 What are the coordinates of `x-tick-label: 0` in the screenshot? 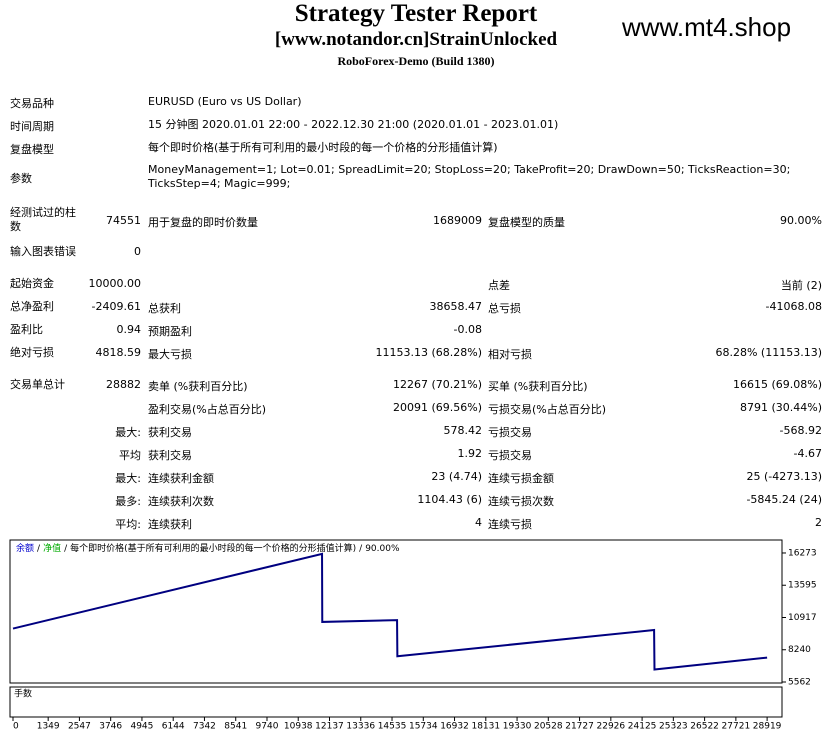 It's located at (16, 727).